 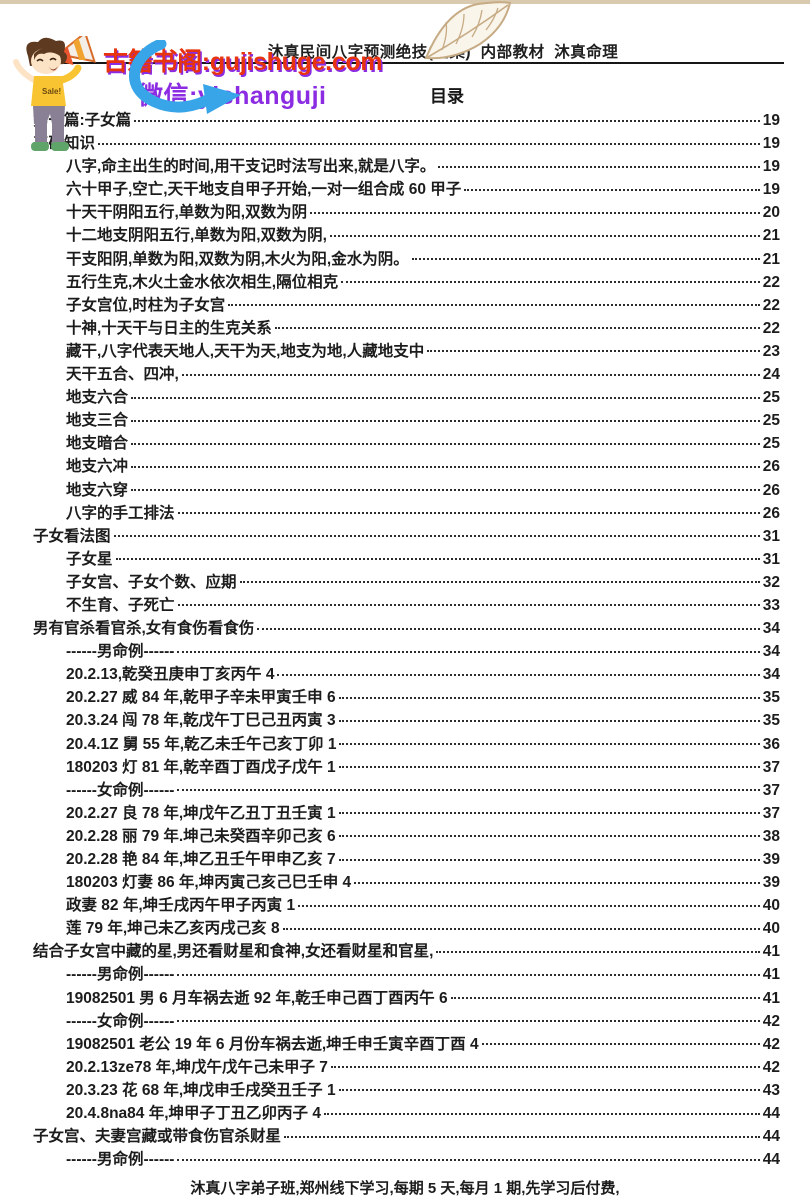 I want to click on toc-entry: ------女命例------ 37, so click(x=406, y=790).